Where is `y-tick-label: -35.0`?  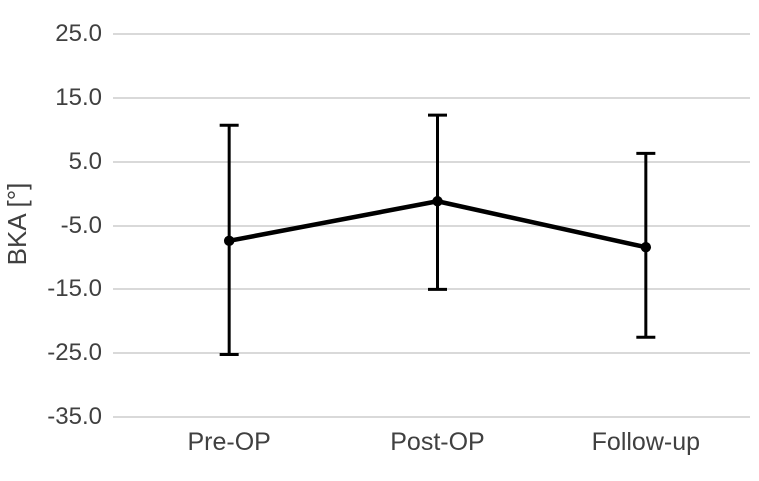 y-tick-label: -35.0 is located at coordinates (74, 416).